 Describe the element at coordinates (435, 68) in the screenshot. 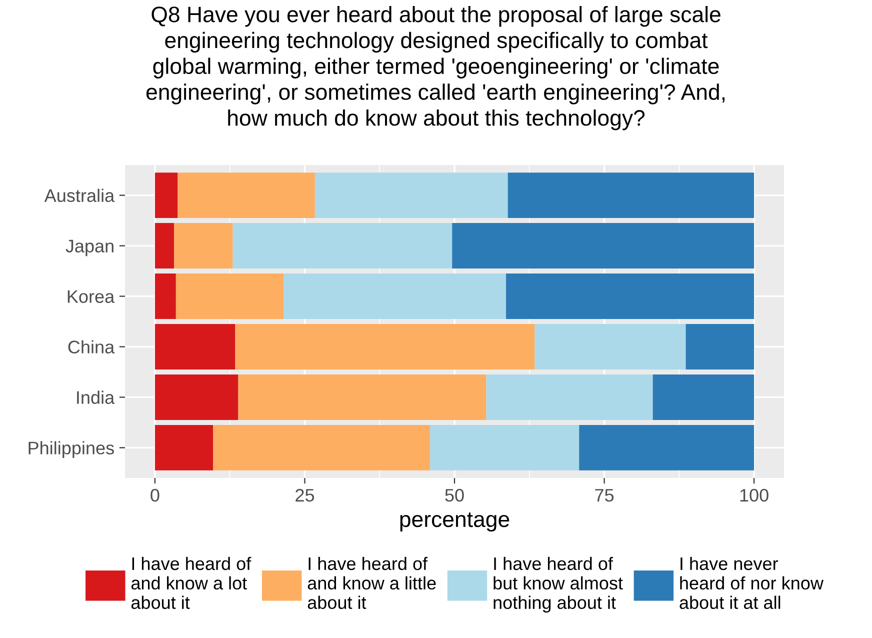

I see `chart-title: Q8 Have you ever heard about the proposal of large scale engineering technology designed specifically to combat global warming, either termed 'geoengineering' or 'climate engineering', or sometimes called 'earth engineering'? And, how much do know about this technology?` at that location.